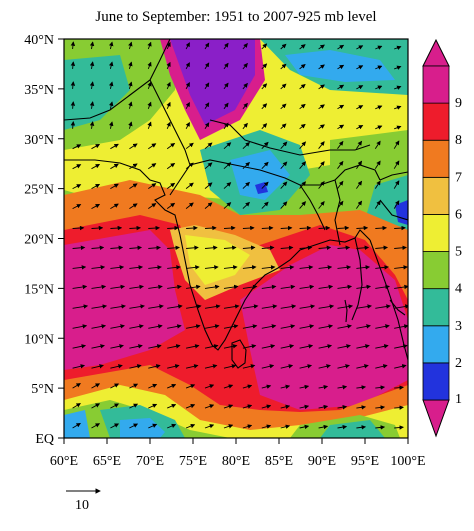  Describe the element at coordinates (407, 461) in the screenshot. I see `lon-tick-label: 100°E` at that location.